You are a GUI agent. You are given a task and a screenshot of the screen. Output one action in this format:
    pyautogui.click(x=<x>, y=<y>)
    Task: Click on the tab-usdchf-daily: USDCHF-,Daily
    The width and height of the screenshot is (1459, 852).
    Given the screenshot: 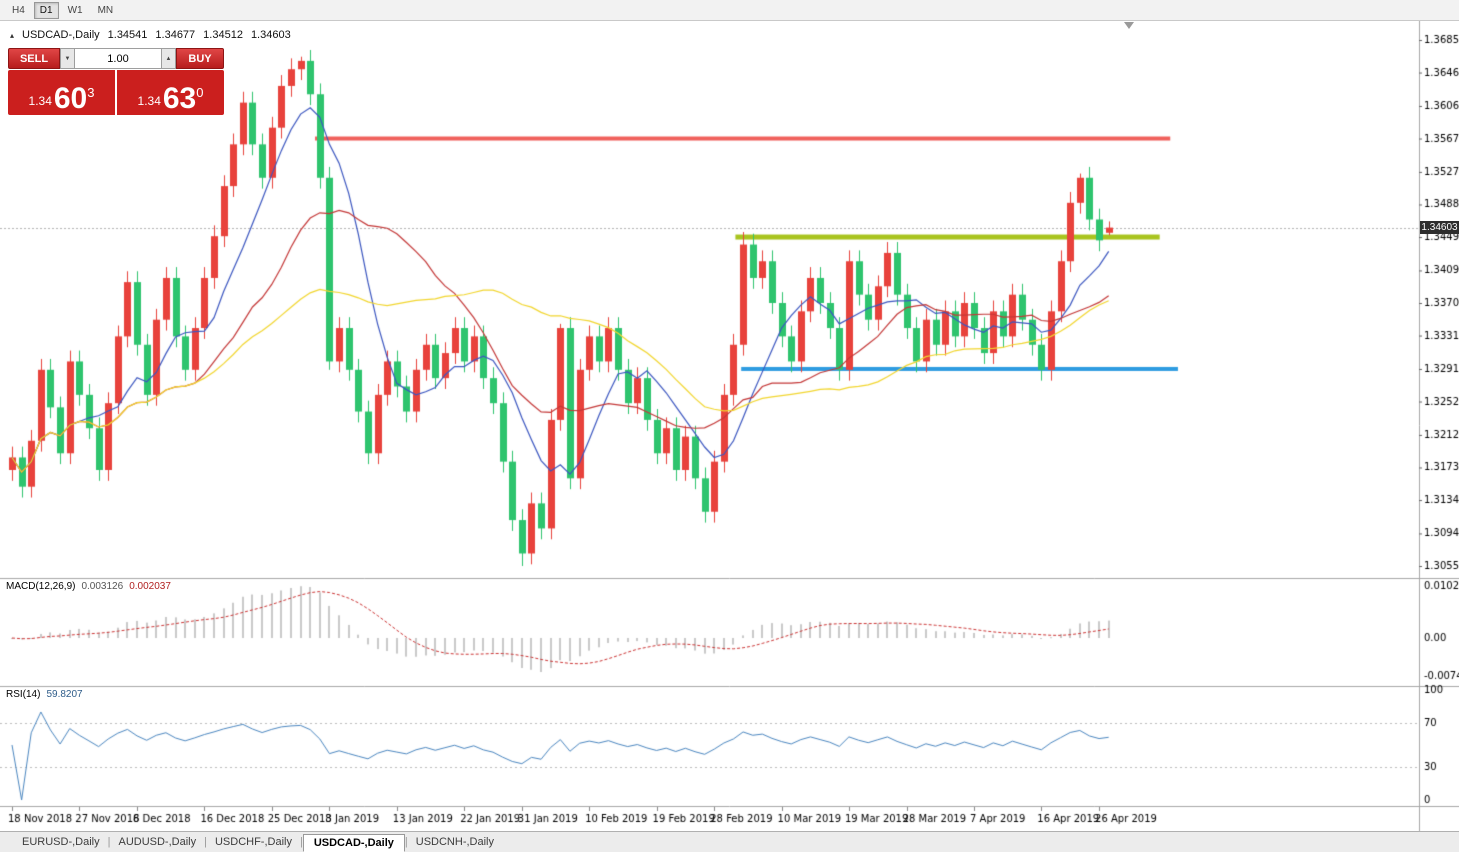 What is the action you would take?
    pyautogui.click(x=253, y=842)
    